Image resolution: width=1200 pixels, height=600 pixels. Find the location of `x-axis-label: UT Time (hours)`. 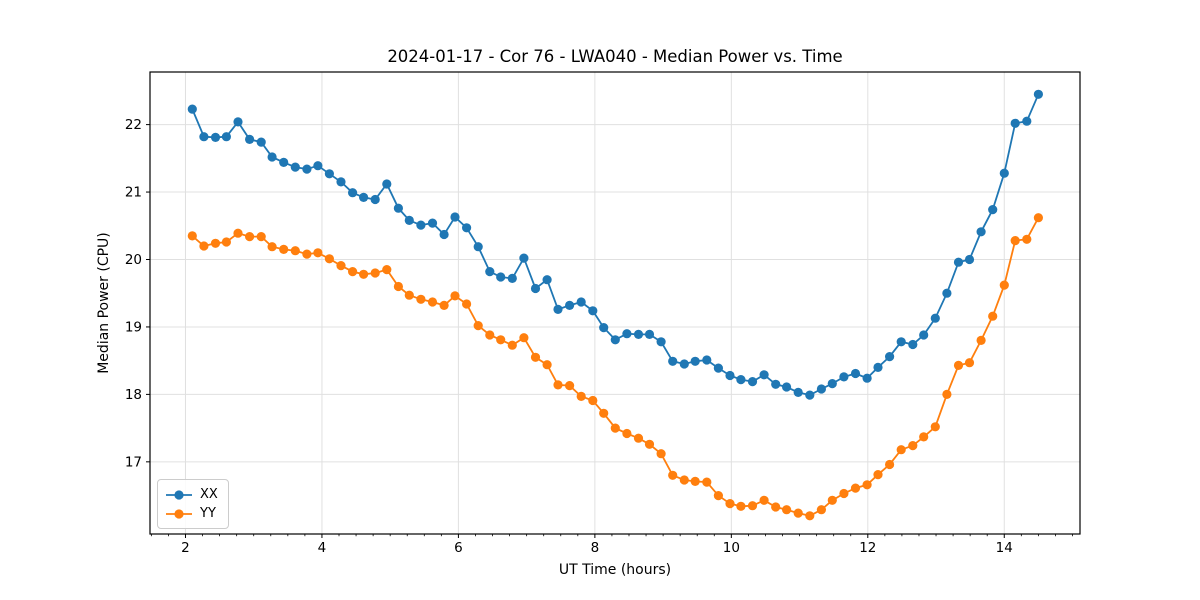

x-axis-label: UT Time (hours) is located at coordinates (615, 570).